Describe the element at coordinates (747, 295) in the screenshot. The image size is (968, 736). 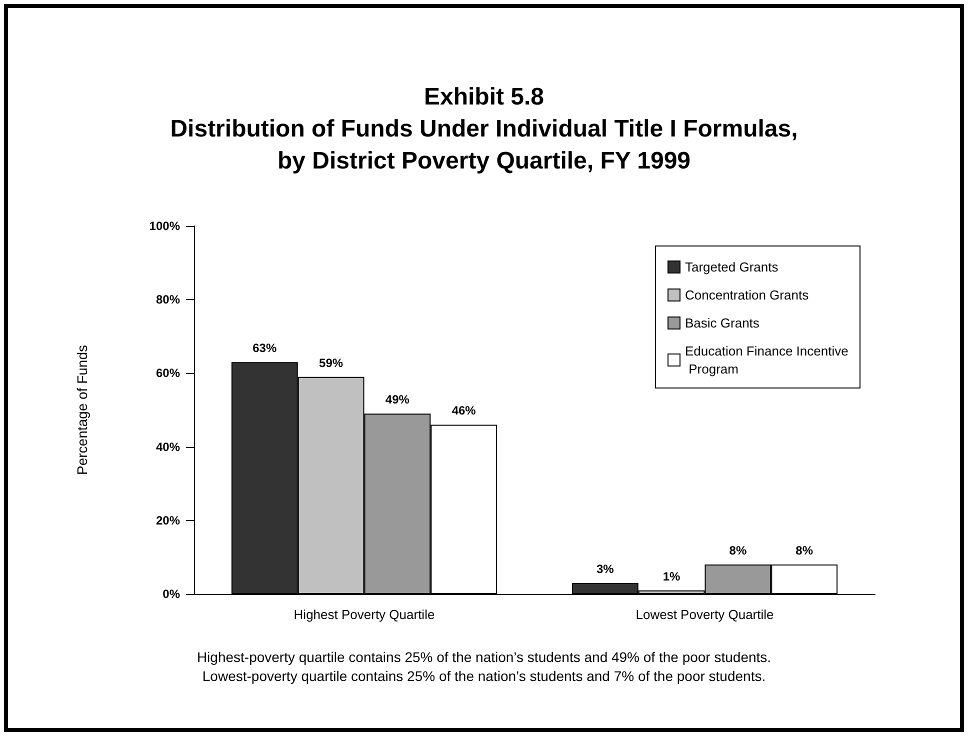
I see `legend-label: Concentration Grants` at that location.